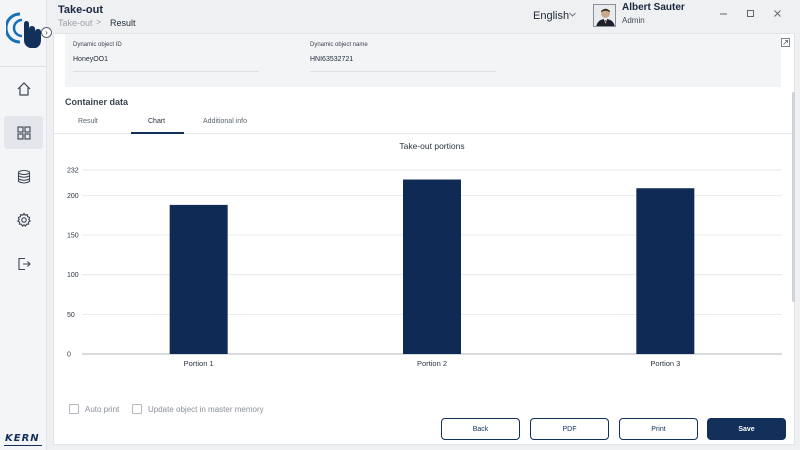 This screenshot has width=800, height=450. I want to click on gear-icon, so click(23, 219).